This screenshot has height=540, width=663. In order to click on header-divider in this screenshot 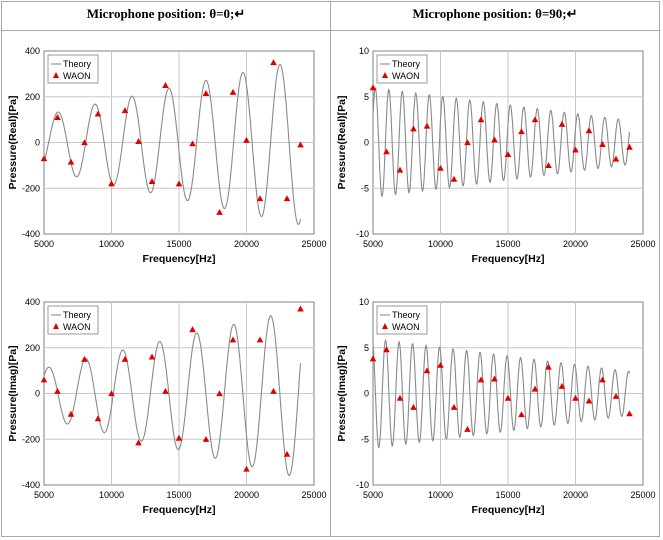, I will do `click(330, 30)`.